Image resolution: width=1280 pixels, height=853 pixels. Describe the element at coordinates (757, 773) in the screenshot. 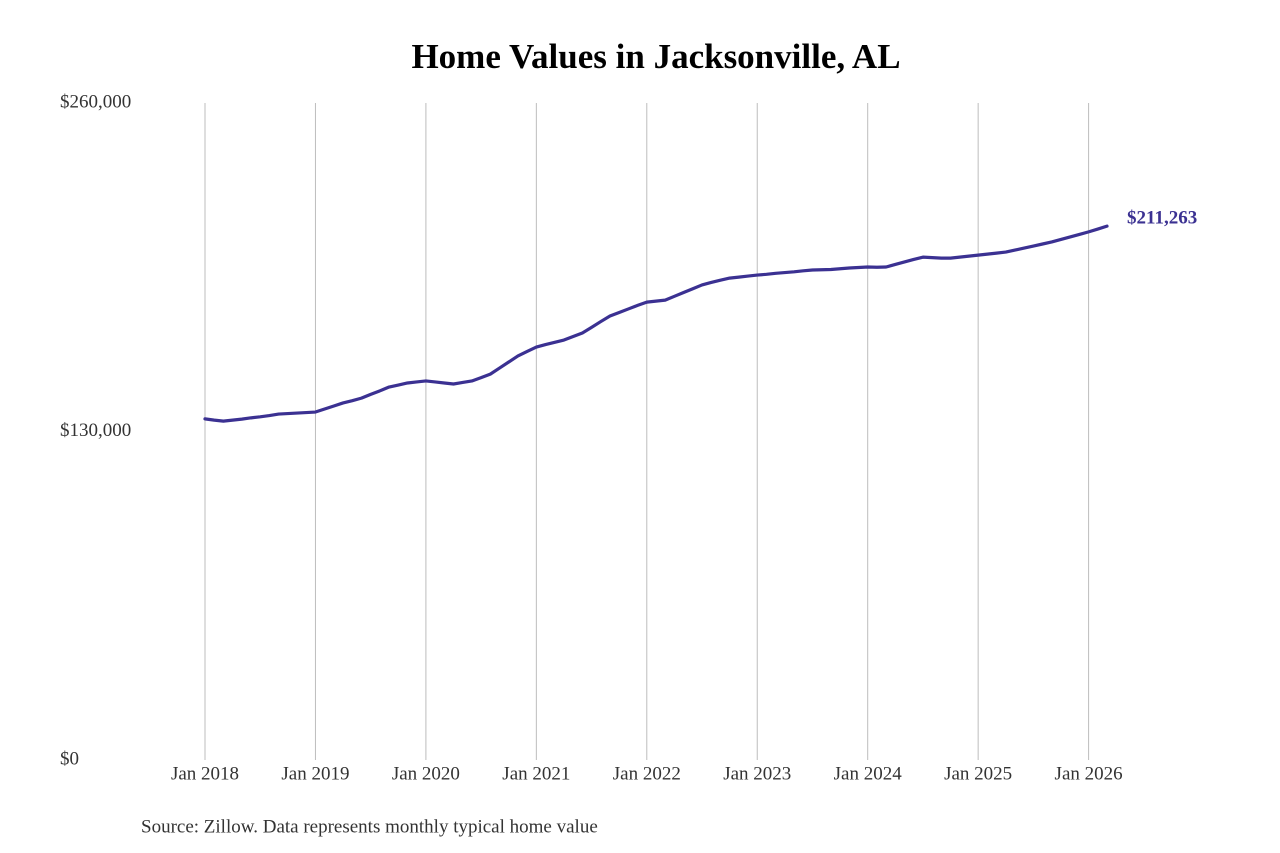

I see `x-tick-label: Jan 2023` at that location.